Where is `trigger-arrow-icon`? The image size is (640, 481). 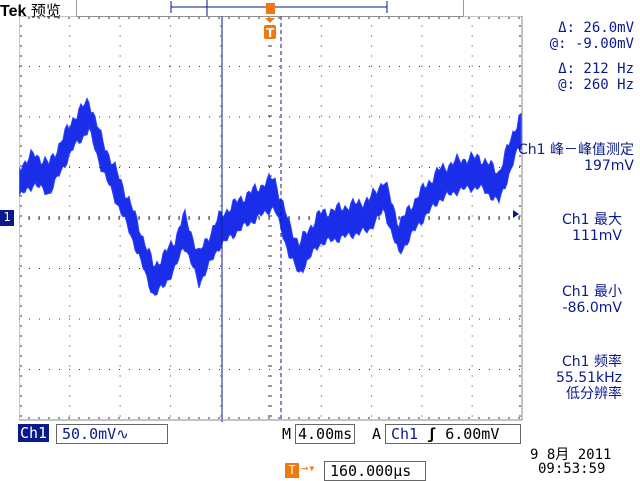
trigger-arrow-icon is located at coordinates (270, 20).